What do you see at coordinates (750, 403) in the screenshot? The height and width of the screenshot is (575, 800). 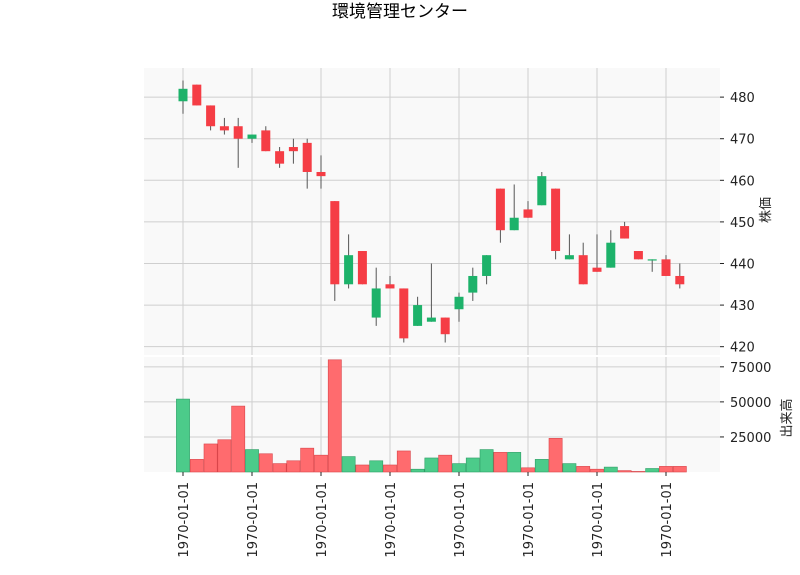 I see `volume-tick-label: 50000` at bounding box center [750, 403].